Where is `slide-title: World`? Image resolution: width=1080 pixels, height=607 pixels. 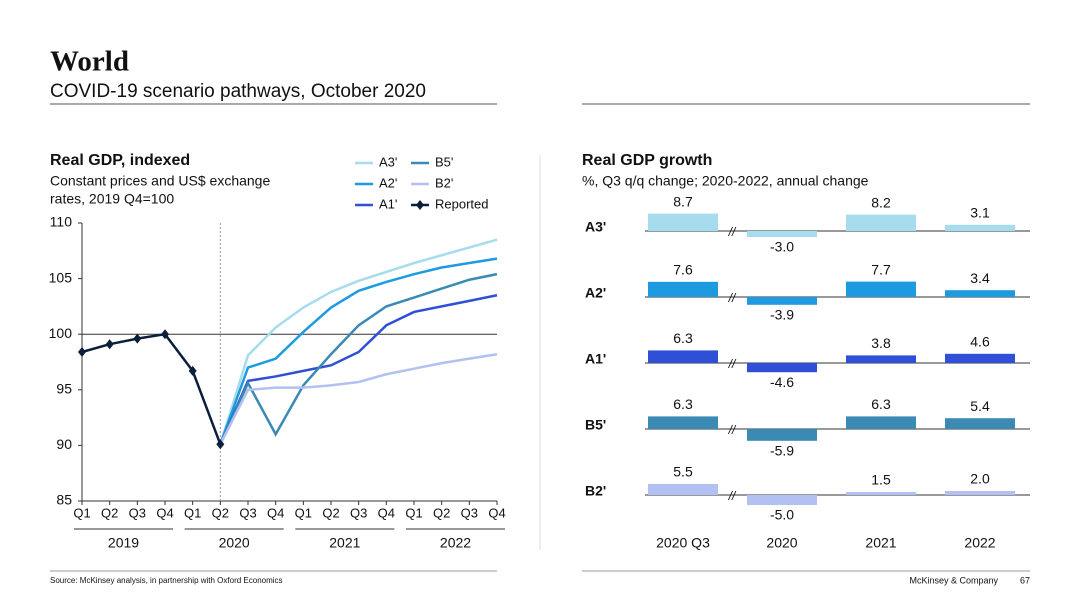
slide-title: World is located at coordinates (89, 62).